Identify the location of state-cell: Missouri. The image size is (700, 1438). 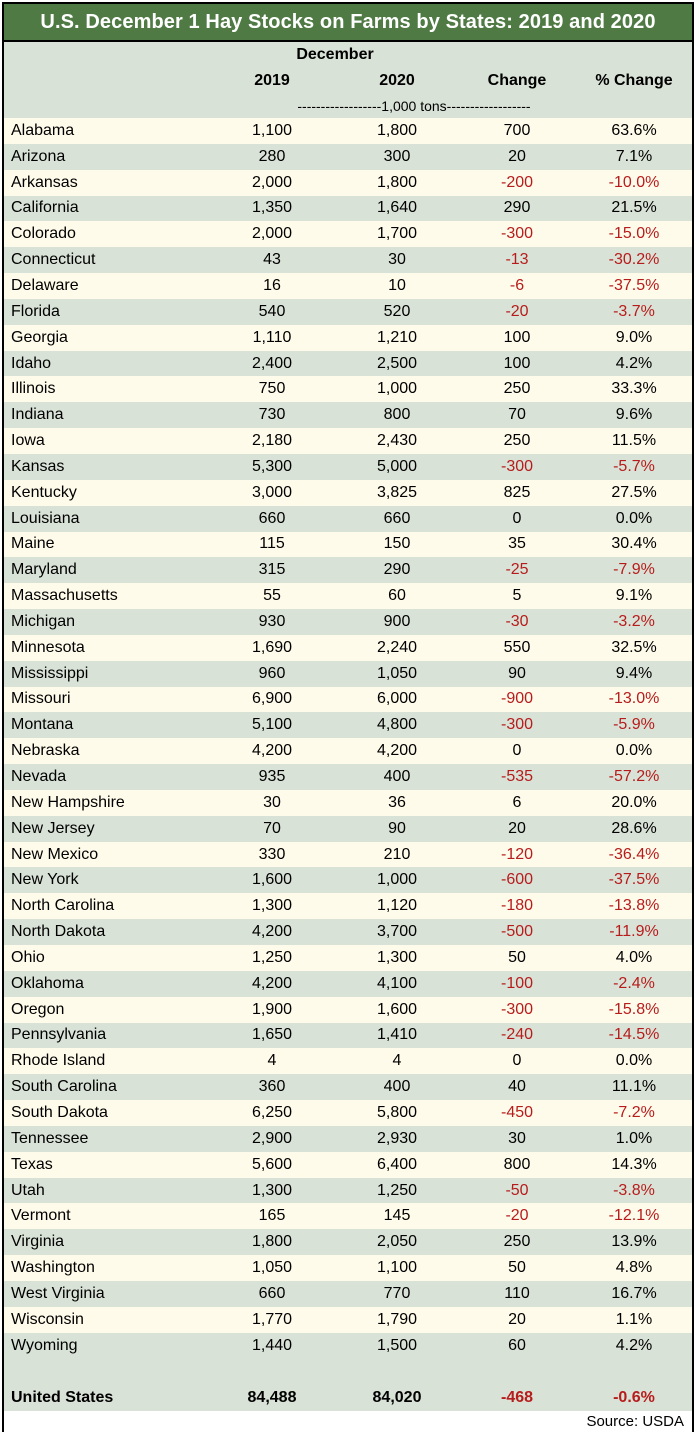
(41, 699).